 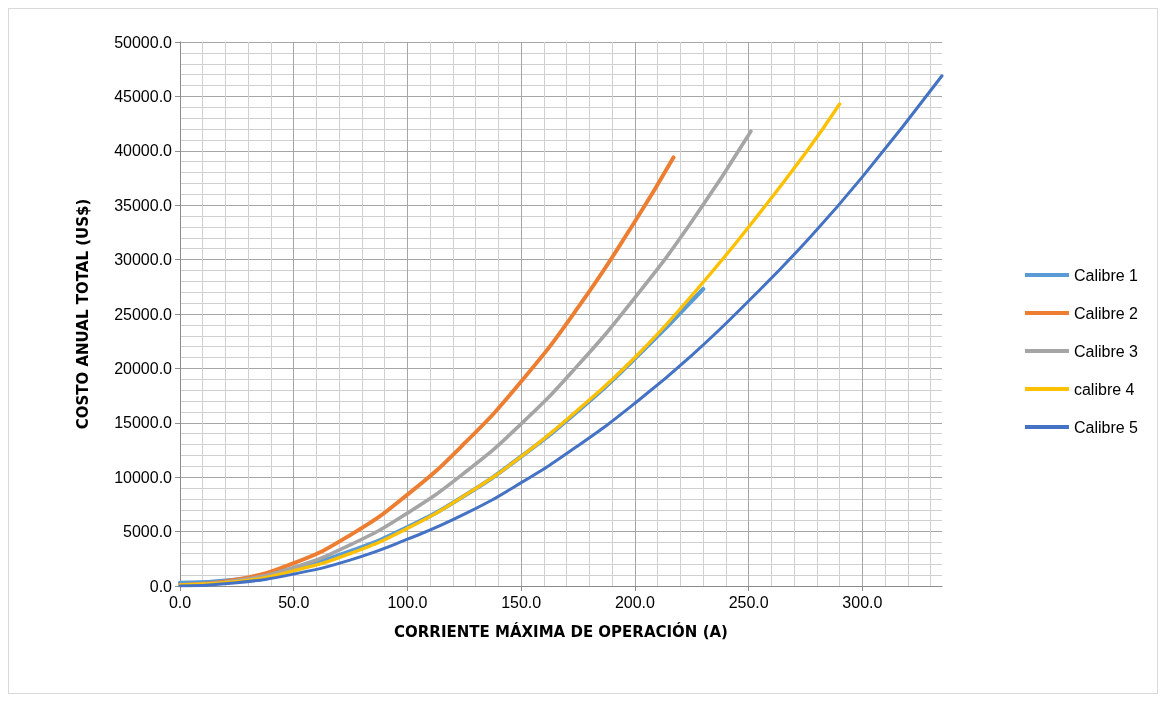 What do you see at coordinates (143, 314) in the screenshot?
I see `y-tick-label: 25000.0` at bounding box center [143, 314].